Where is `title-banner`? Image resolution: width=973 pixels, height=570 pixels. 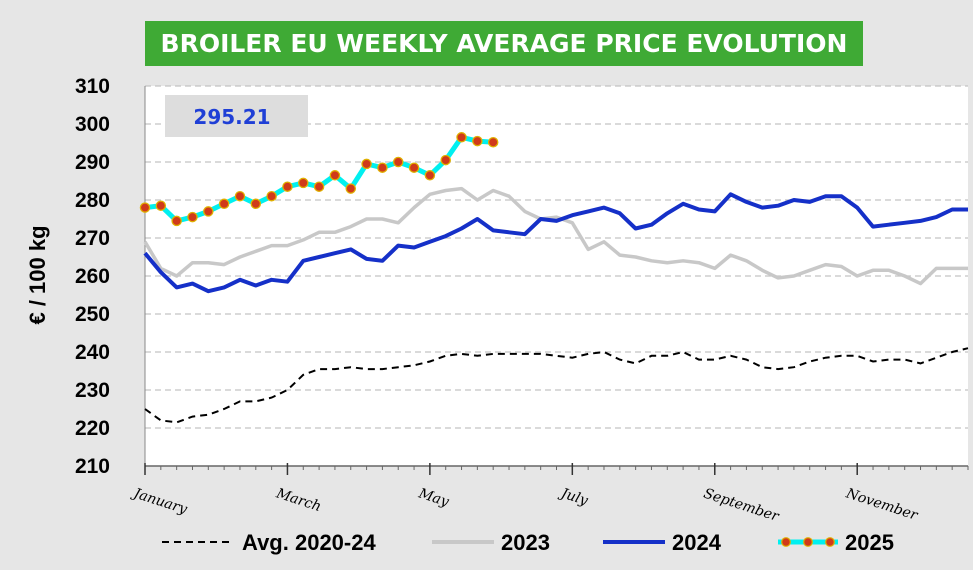 title-banner is located at coordinates (504, 43).